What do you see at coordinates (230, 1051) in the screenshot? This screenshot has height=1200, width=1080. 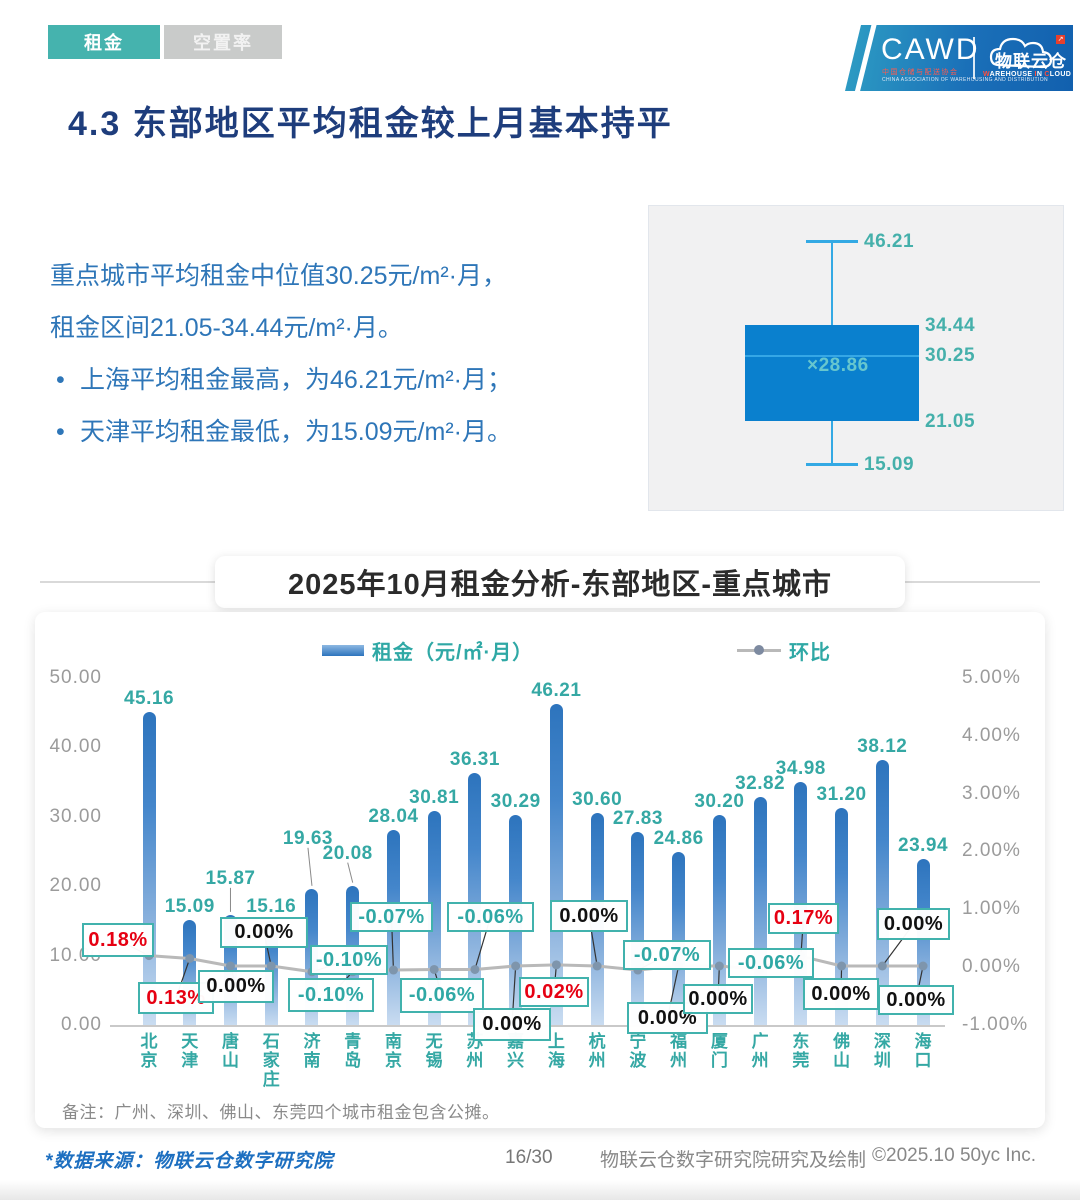 I see `x-axis-city-label: 唐 山` at bounding box center [230, 1051].